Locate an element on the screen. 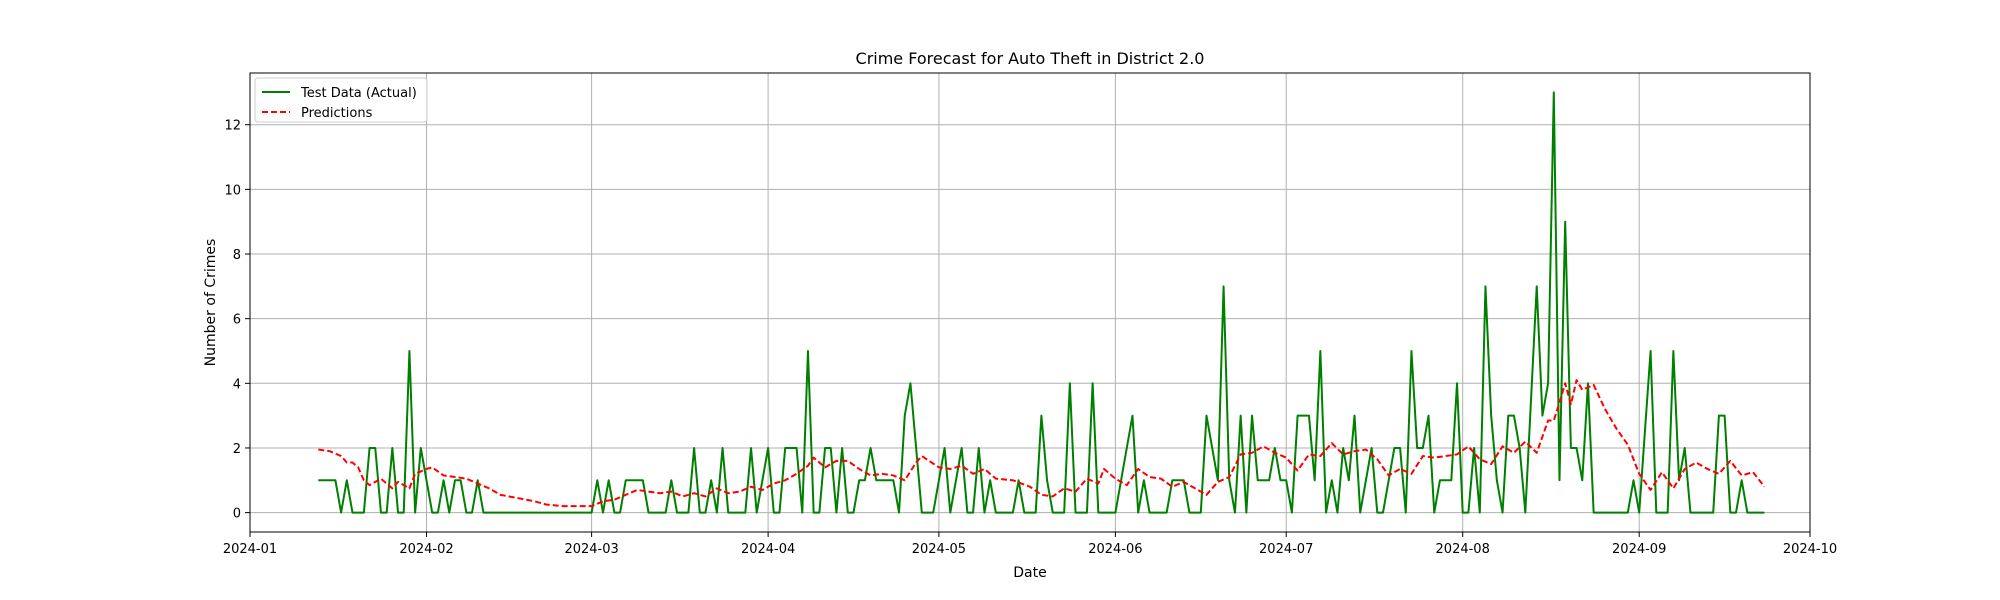 The width and height of the screenshot is (2000, 600). x-axis-label: Date is located at coordinates (1029, 573).